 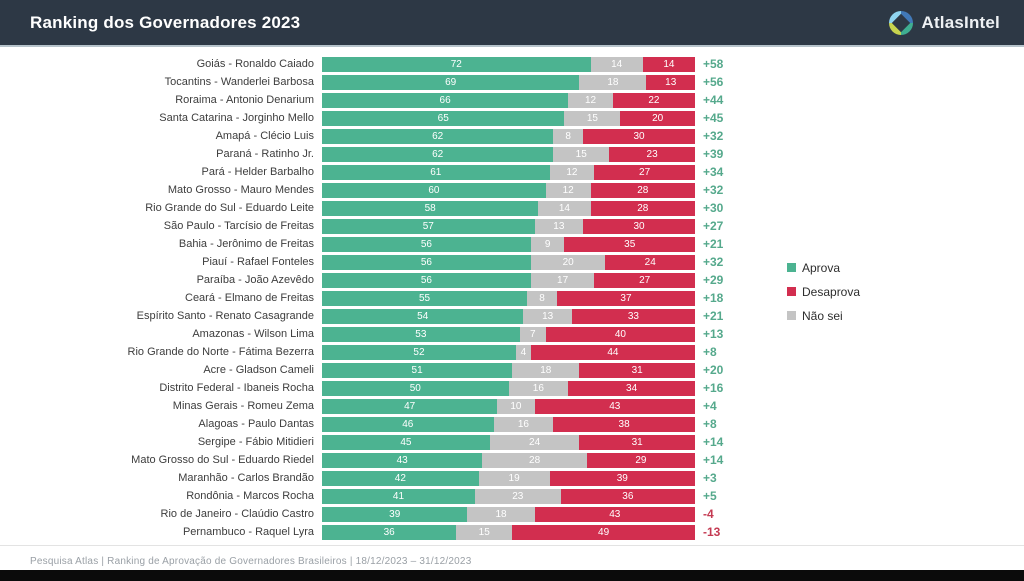 What do you see at coordinates (640, 460) in the screenshot?
I see `disapprove-segment: 29` at bounding box center [640, 460].